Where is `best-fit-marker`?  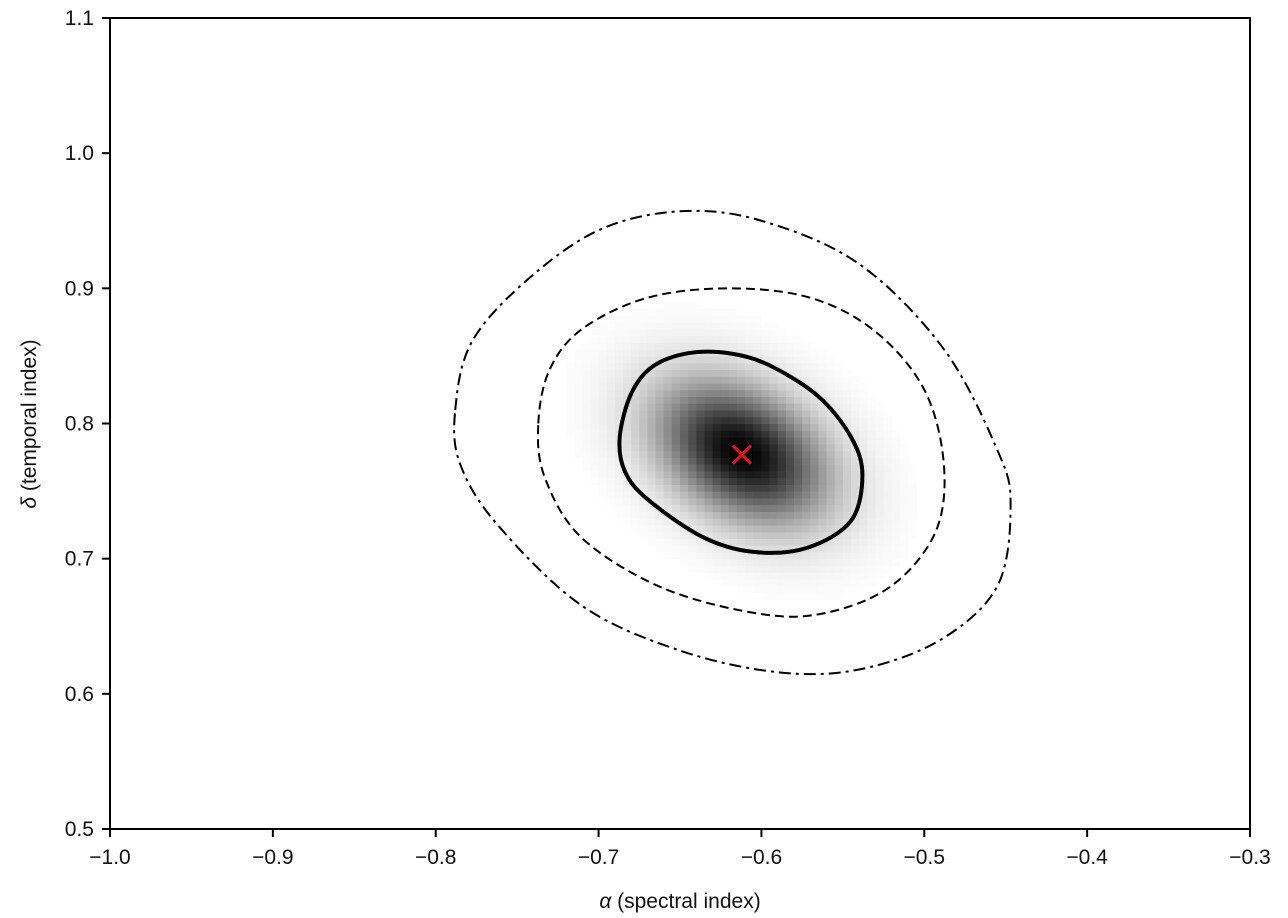 best-fit-marker is located at coordinates (741, 454).